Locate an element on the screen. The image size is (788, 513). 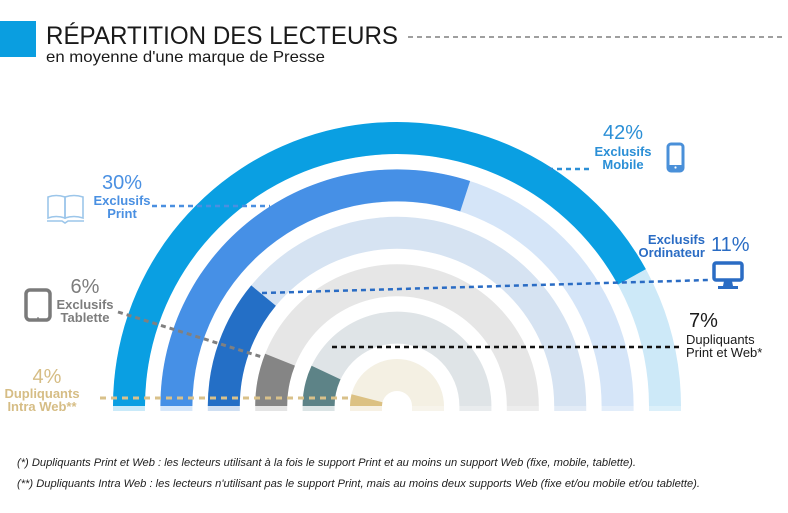
bar-base-left-exclusifs-print is located at coordinates (176, 408).